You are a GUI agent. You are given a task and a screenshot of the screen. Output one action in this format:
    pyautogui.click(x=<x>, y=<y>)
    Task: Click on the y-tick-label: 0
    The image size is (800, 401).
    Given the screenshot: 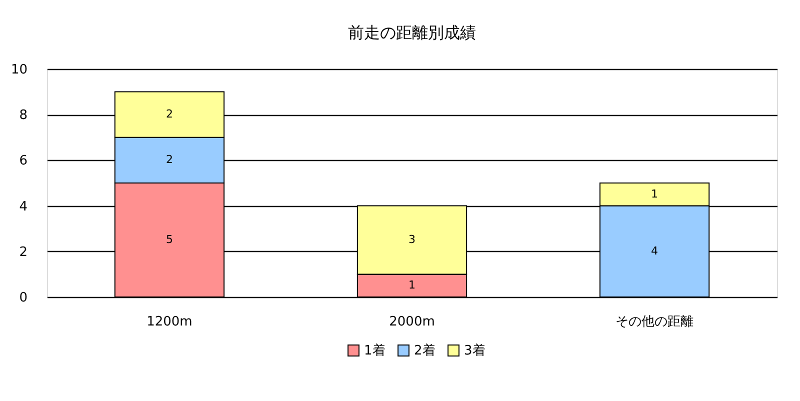 What is the action you would take?
    pyautogui.click(x=23, y=298)
    